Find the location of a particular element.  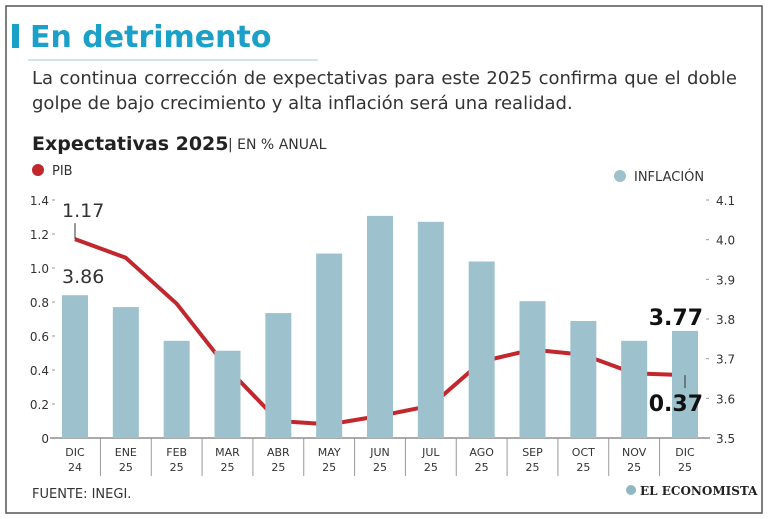

y2-tick-label: 3.8 is located at coordinates (725, 320).